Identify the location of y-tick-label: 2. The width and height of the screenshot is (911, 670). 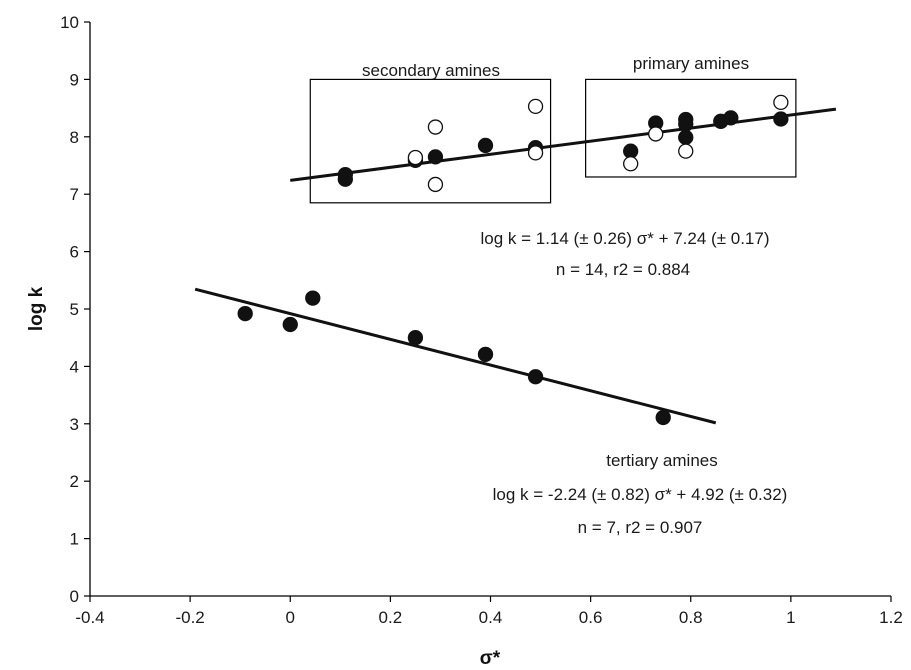
(74, 481).